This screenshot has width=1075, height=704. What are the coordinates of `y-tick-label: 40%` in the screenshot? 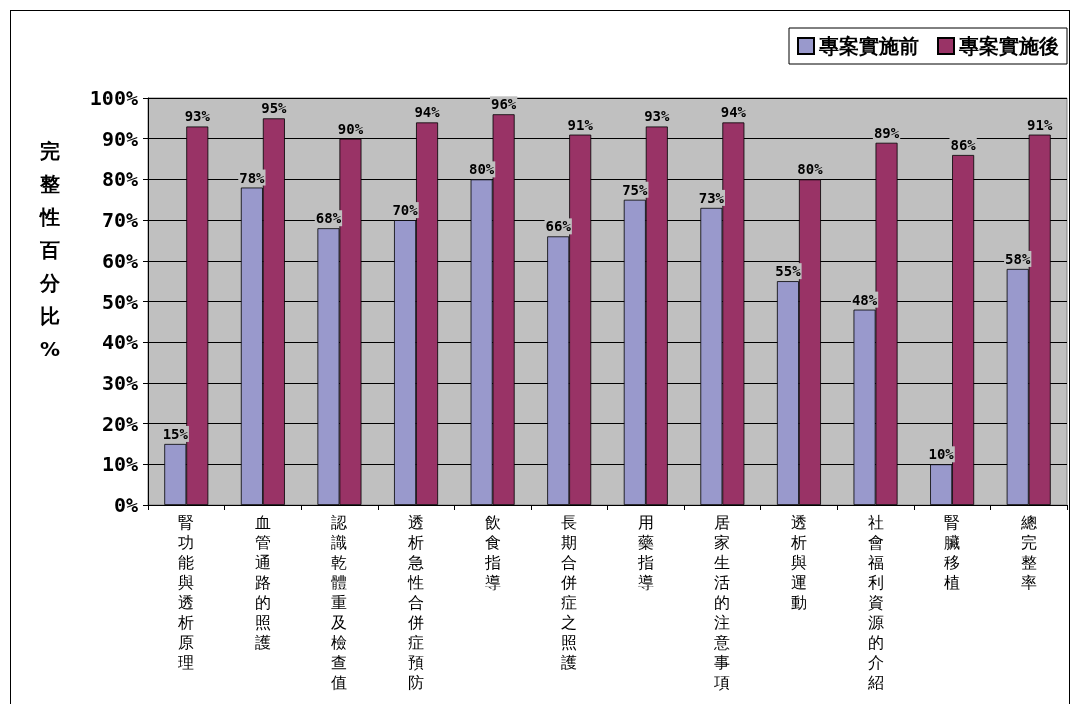 It's located at (119, 342).